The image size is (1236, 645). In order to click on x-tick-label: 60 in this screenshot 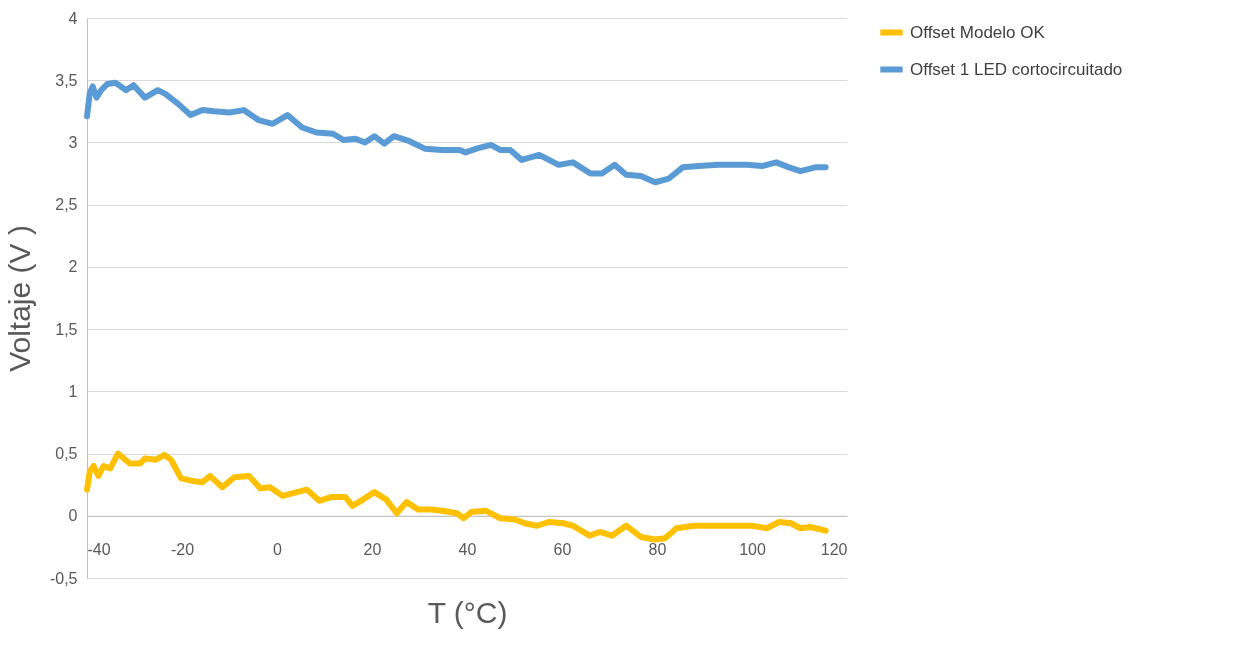, I will do `click(562, 550)`.